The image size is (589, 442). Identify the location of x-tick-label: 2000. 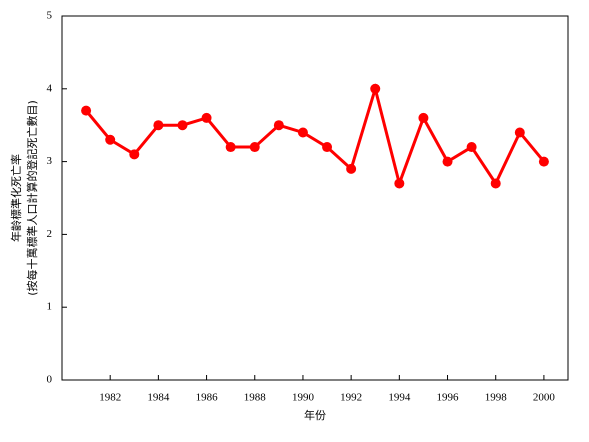
(544, 398).